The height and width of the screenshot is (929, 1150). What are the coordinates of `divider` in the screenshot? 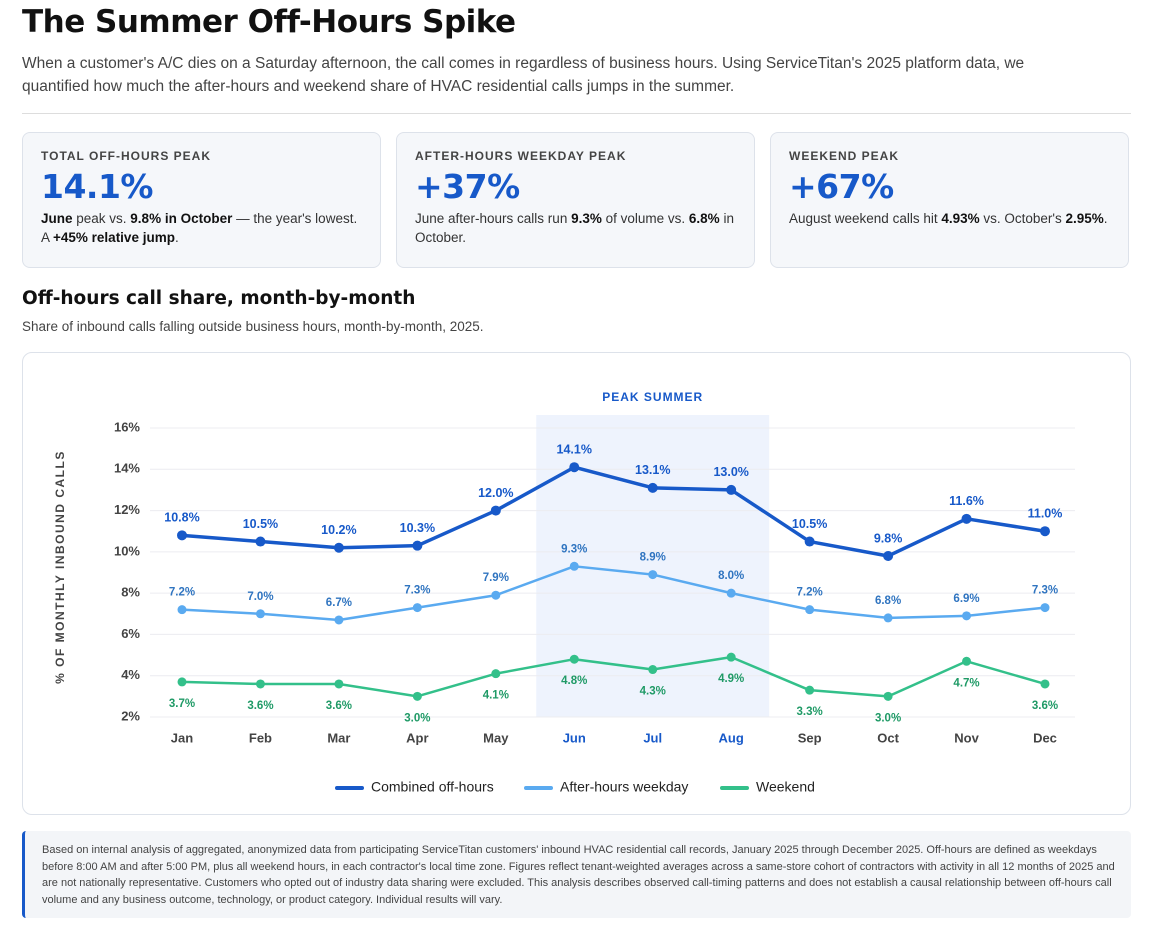 It's located at (576, 113).